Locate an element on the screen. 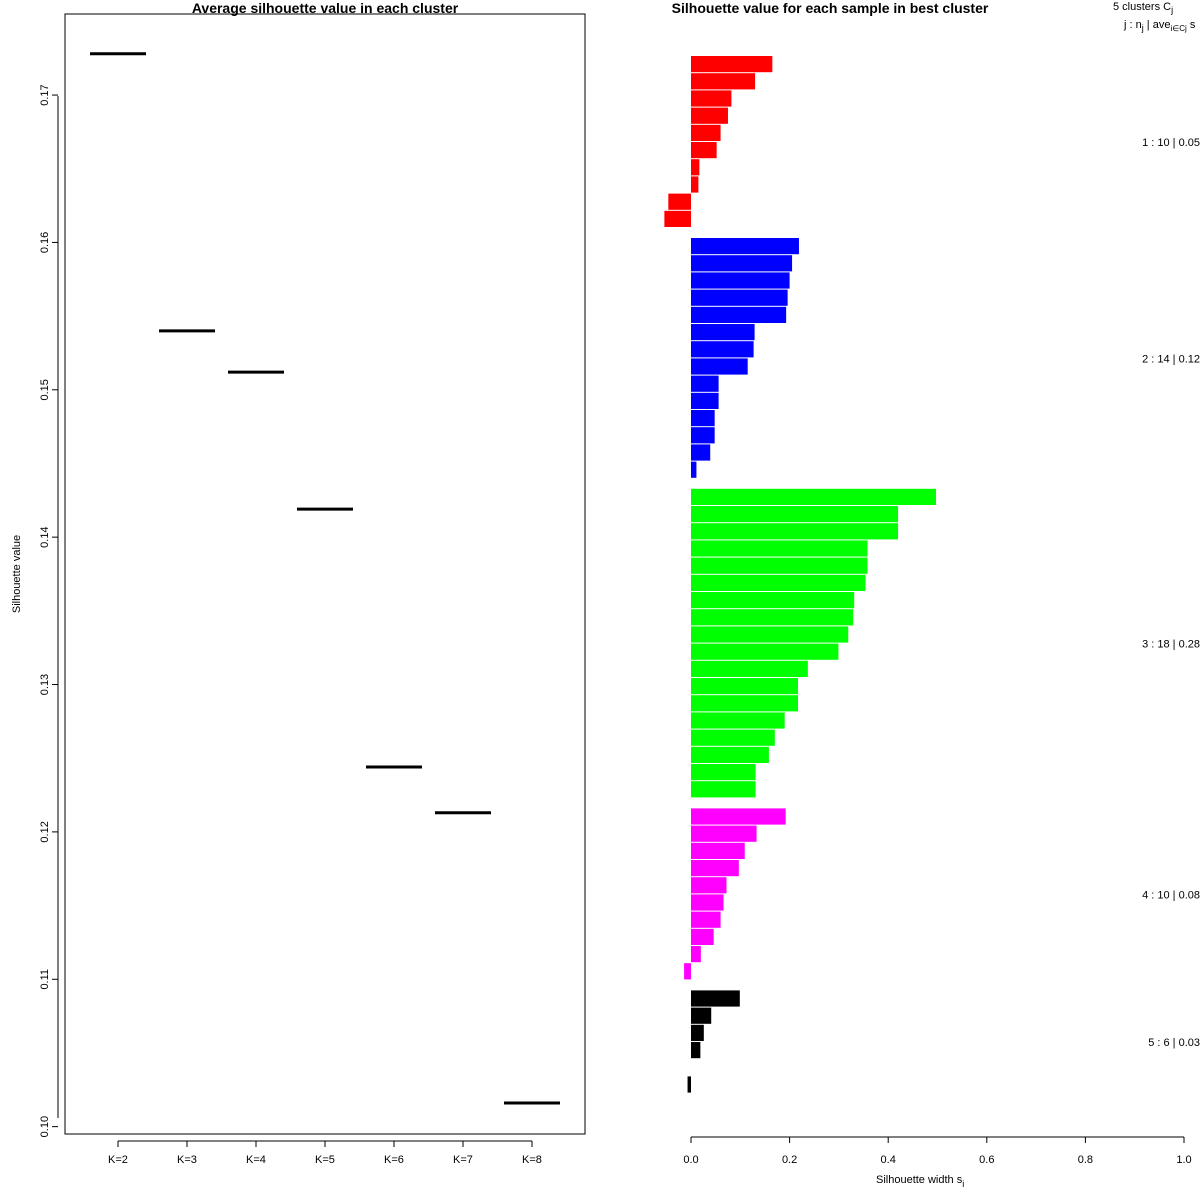 The height and width of the screenshot is (1200, 1200). left-y-axis-label: Silhouette value is located at coordinates (17, 574).